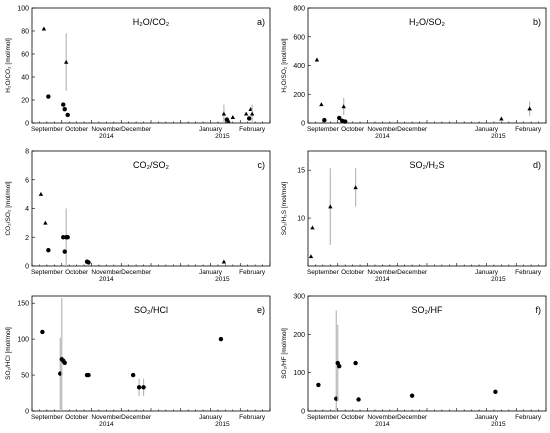 The image size is (550, 433). I want to click on y-axis-label: SO₂/HCl [mol/mol], so click(8, 353).